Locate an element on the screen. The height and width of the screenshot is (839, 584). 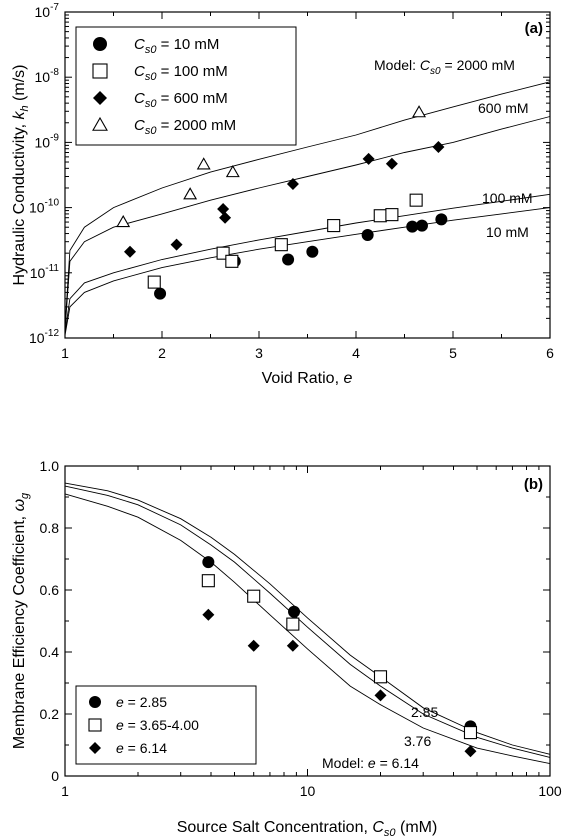
y-tick-label-b-4: 0.8 is located at coordinates (50, 528).